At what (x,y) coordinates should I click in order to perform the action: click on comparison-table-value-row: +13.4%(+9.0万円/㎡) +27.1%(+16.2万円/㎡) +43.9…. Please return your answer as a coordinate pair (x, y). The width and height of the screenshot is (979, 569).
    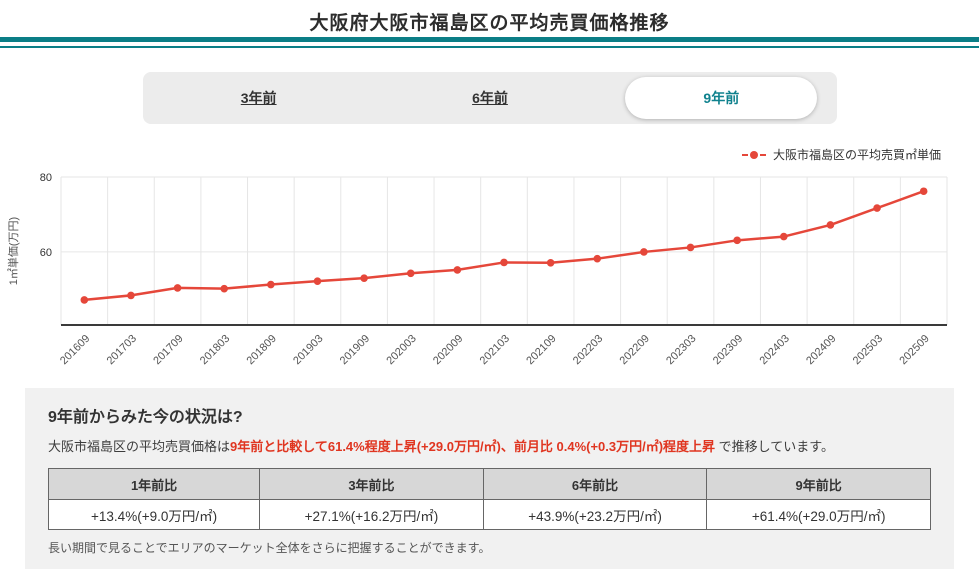
    Looking at the image, I should click on (489, 514).